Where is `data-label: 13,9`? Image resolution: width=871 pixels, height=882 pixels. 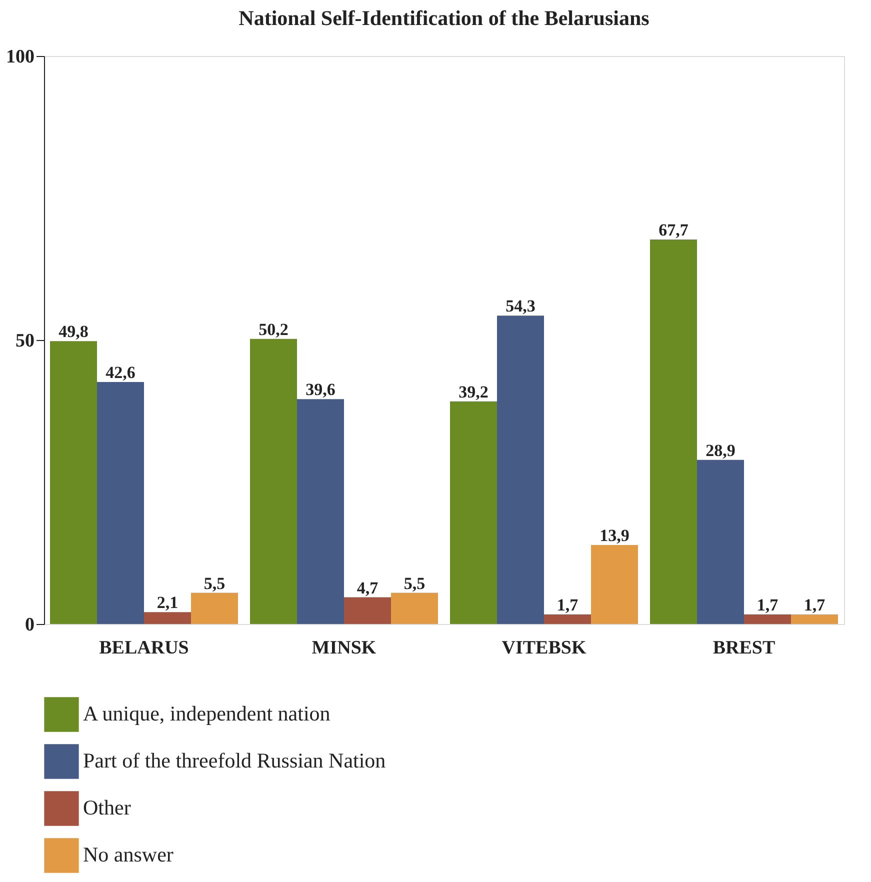 data-label: 13,9 is located at coordinates (615, 536).